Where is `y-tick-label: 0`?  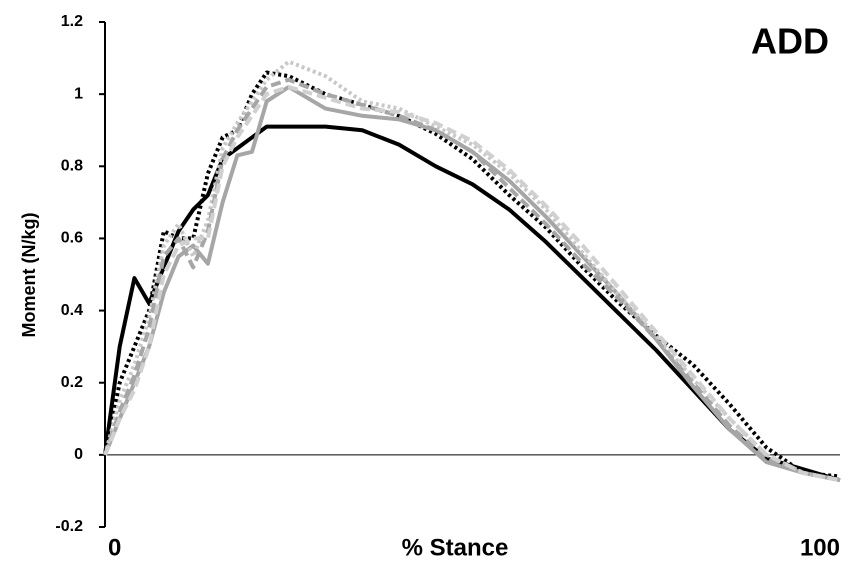
y-tick-label: 0 is located at coordinates (78, 454).